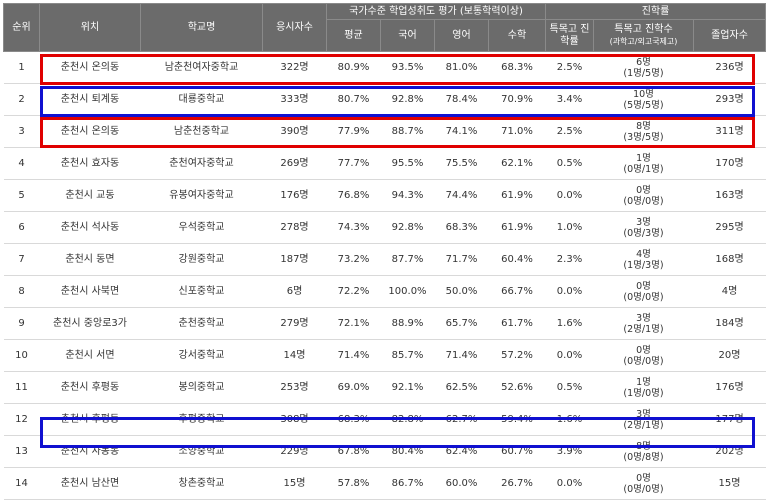 This screenshot has width=769, height=500. Describe the element at coordinates (407, 163) in the screenshot. I see `korean-cell: 95.5%` at that location.